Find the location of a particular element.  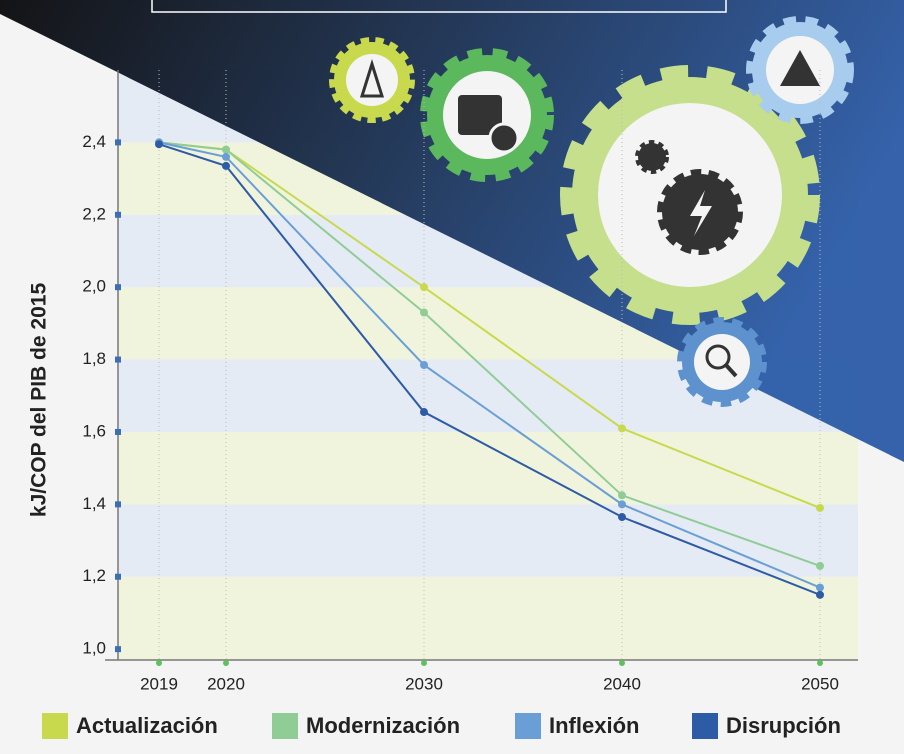

y-tick-label: 2,0 is located at coordinates (94, 286).